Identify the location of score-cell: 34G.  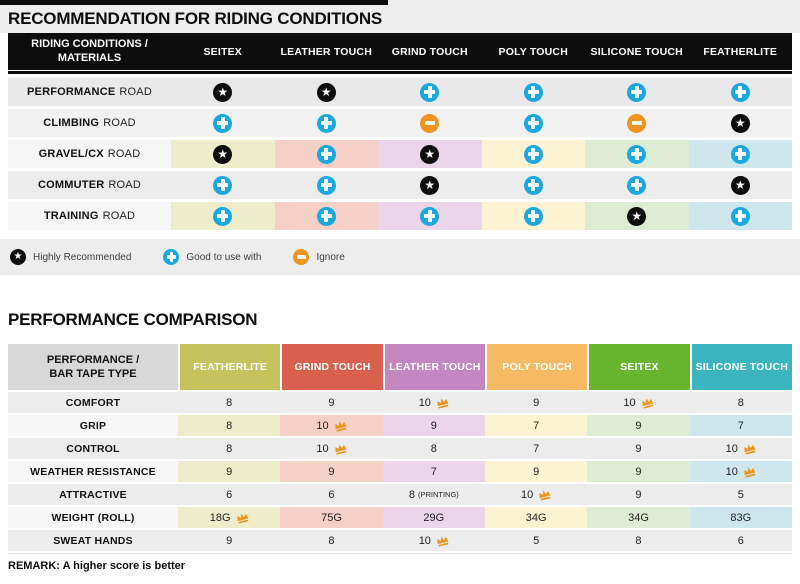
(536, 517).